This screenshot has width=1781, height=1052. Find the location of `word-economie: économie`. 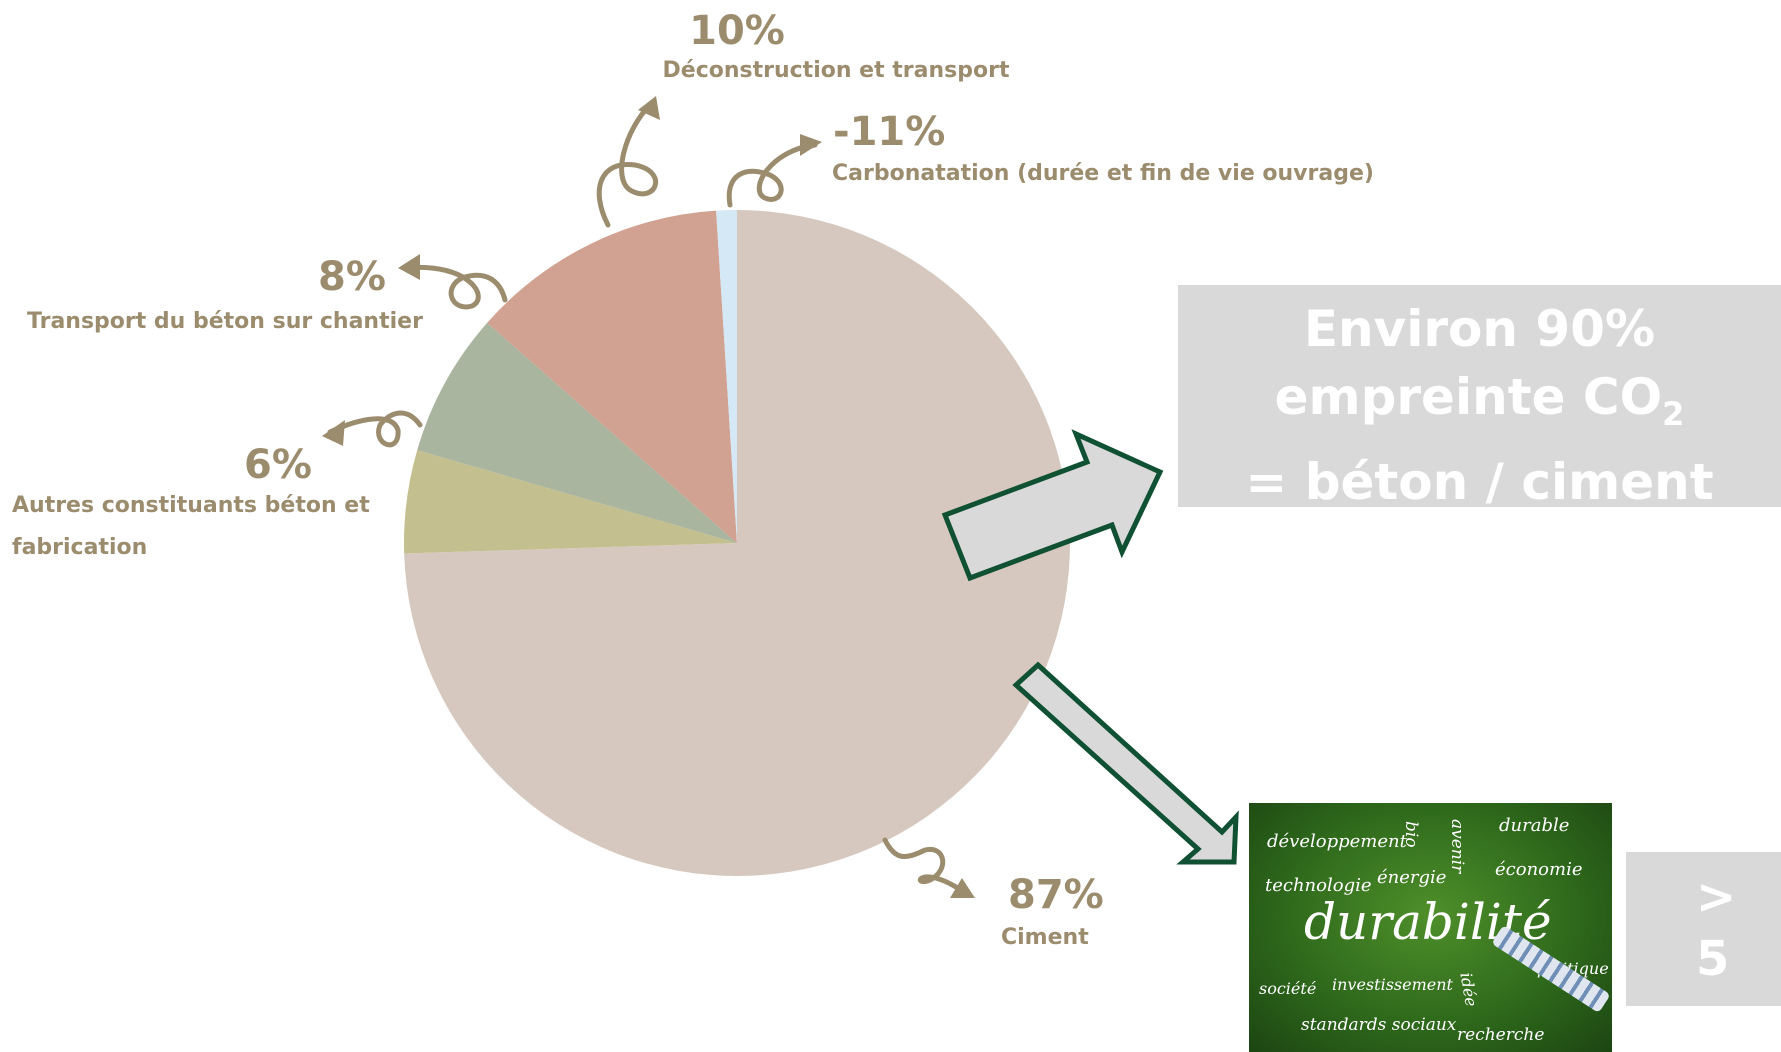

word-economie: économie is located at coordinates (1539, 869).